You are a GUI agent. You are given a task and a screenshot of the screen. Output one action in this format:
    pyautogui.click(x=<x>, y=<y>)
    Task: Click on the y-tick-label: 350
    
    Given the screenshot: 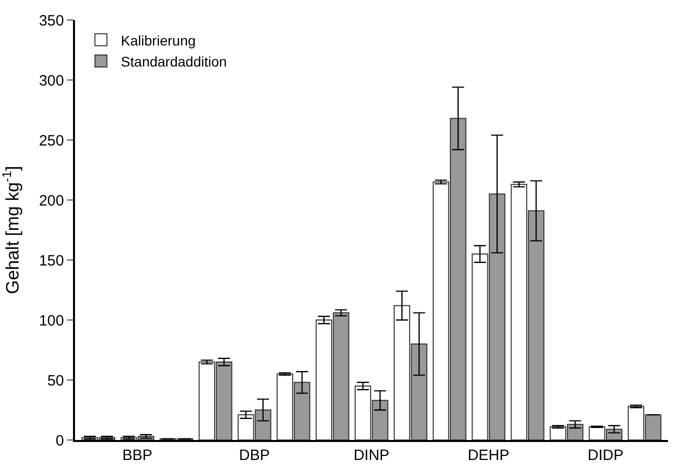 What is the action you would take?
    pyautogui.click(x=51, y=21)
    